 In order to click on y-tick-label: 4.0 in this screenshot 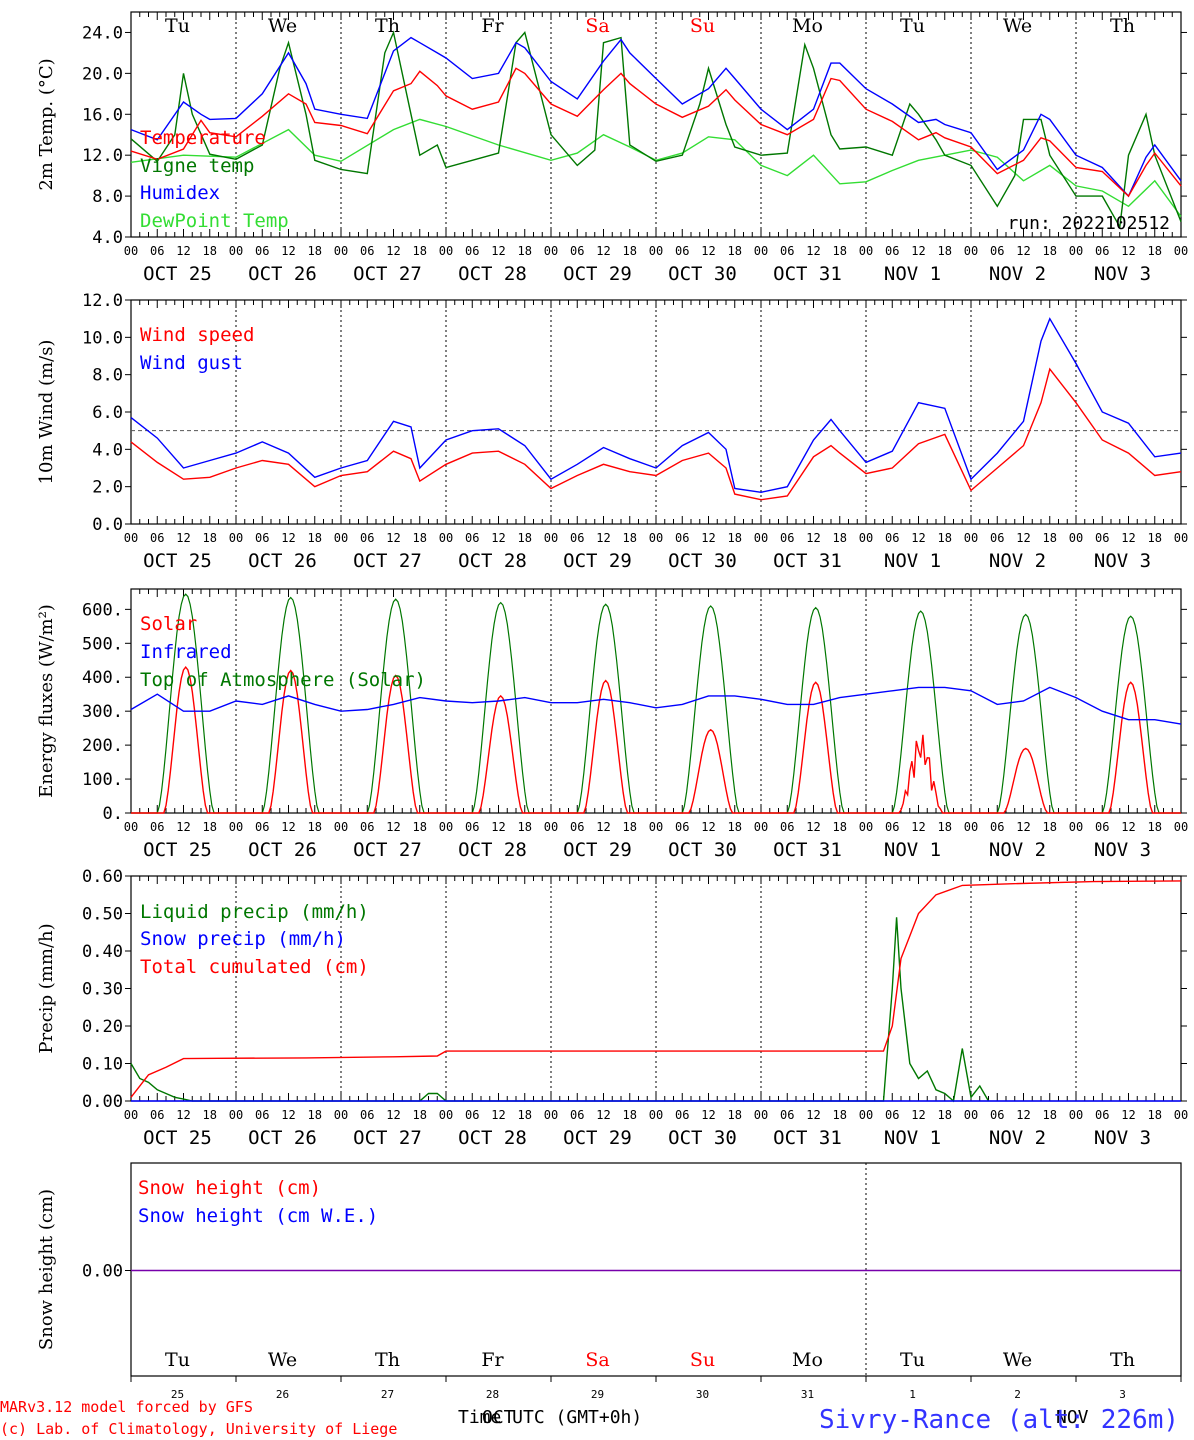, I will do `click(107, 450)`.